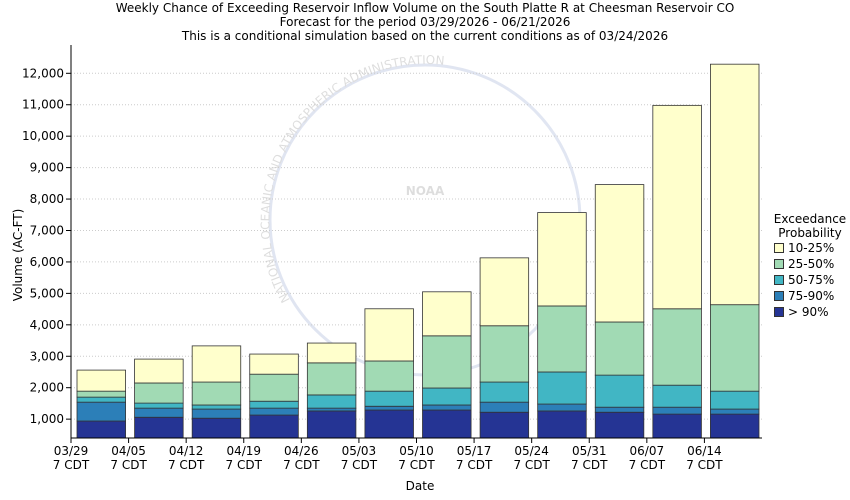  Describe the element at coordinates (420, 486) in the screenshot. I see `x-axis-label: Date` at that location.